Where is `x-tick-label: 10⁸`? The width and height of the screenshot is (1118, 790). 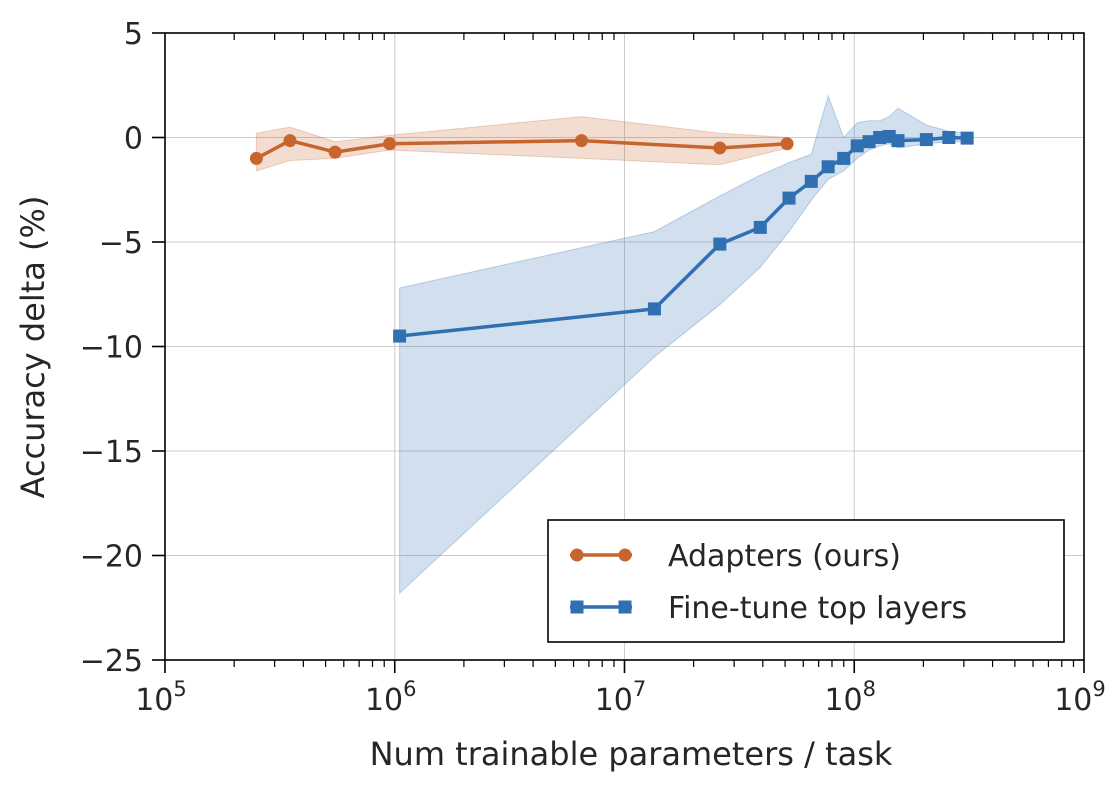
x-tick-label: 10⁸ is located at coordinates (850, 697).